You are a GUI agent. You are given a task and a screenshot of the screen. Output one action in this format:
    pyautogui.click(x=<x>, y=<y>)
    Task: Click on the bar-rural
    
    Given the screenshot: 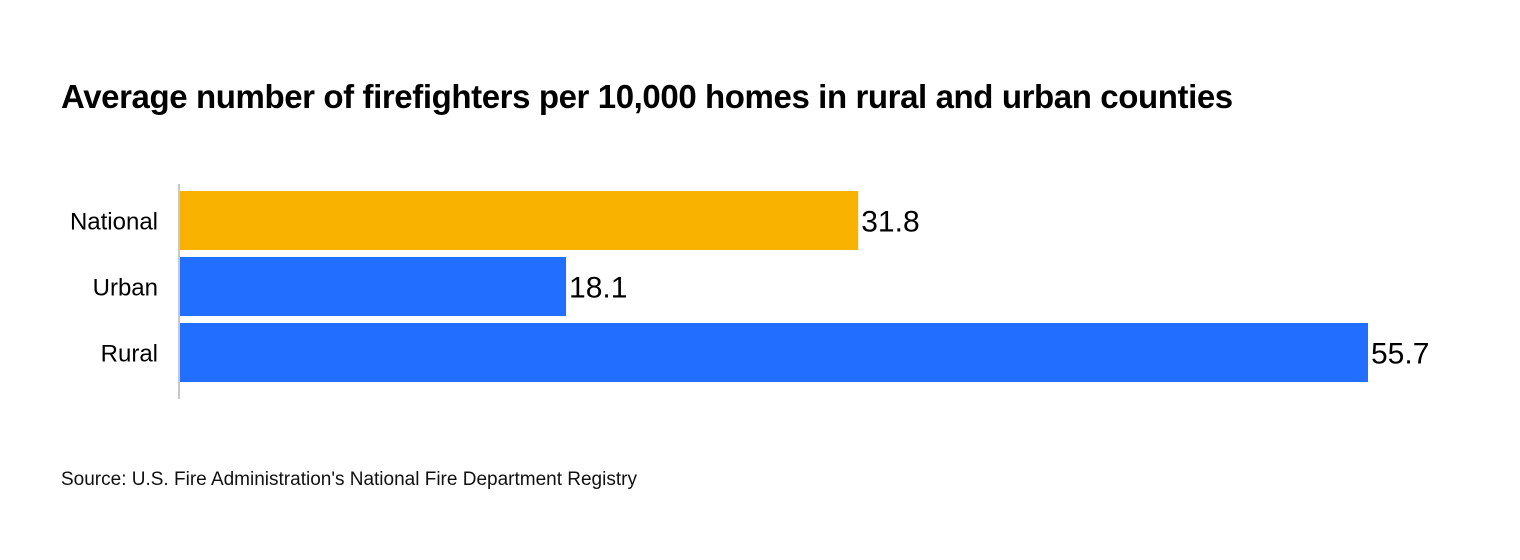 What is the action you would take?
    pyautogui.click(x=774, y=352)
    